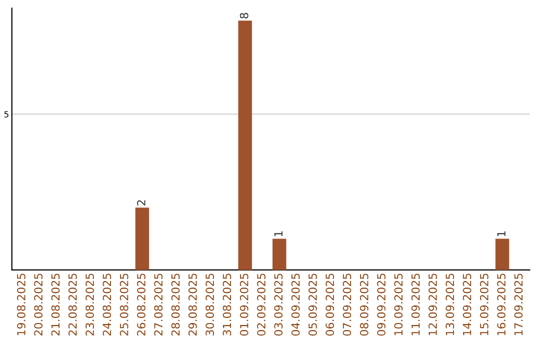 The height and width of the screenshot is (340, 540). I want to click on x-tick-label: 26.08.2025, so click(141, 305).